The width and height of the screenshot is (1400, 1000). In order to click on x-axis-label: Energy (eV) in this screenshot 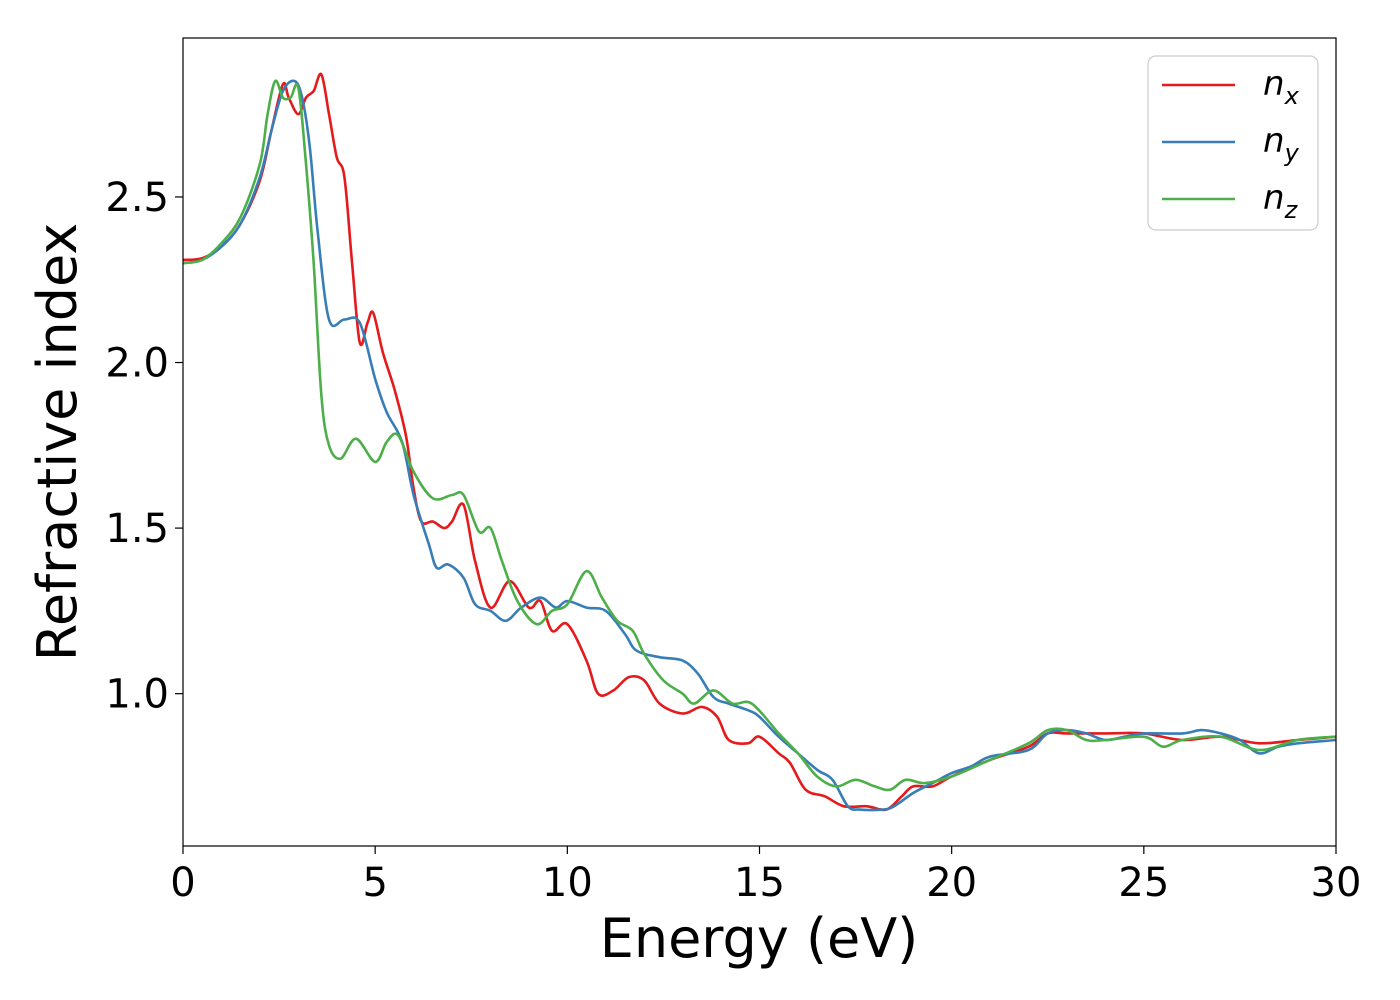, I will do `click(759, 938)`.